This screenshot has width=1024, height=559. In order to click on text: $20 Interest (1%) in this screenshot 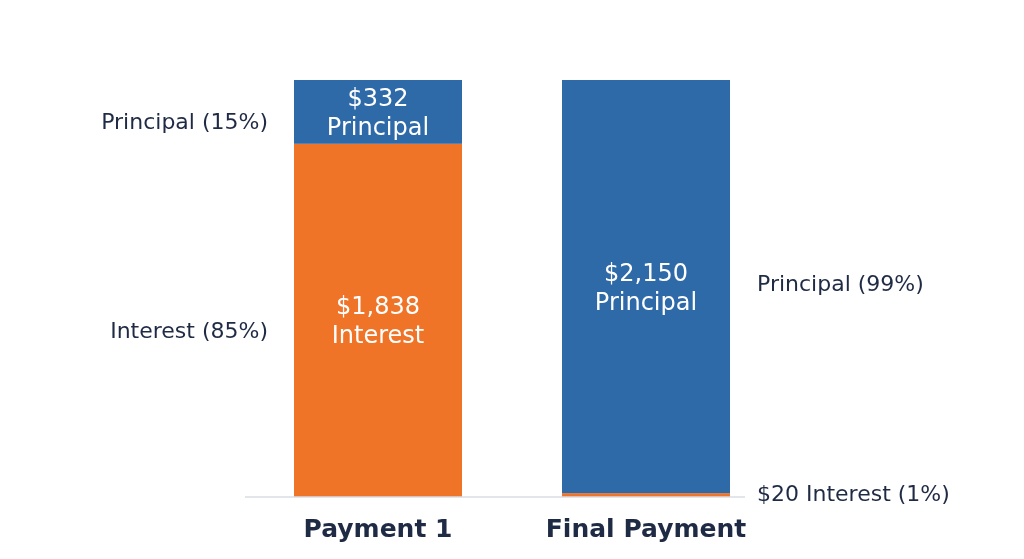, I will do `click(853, 493)`.